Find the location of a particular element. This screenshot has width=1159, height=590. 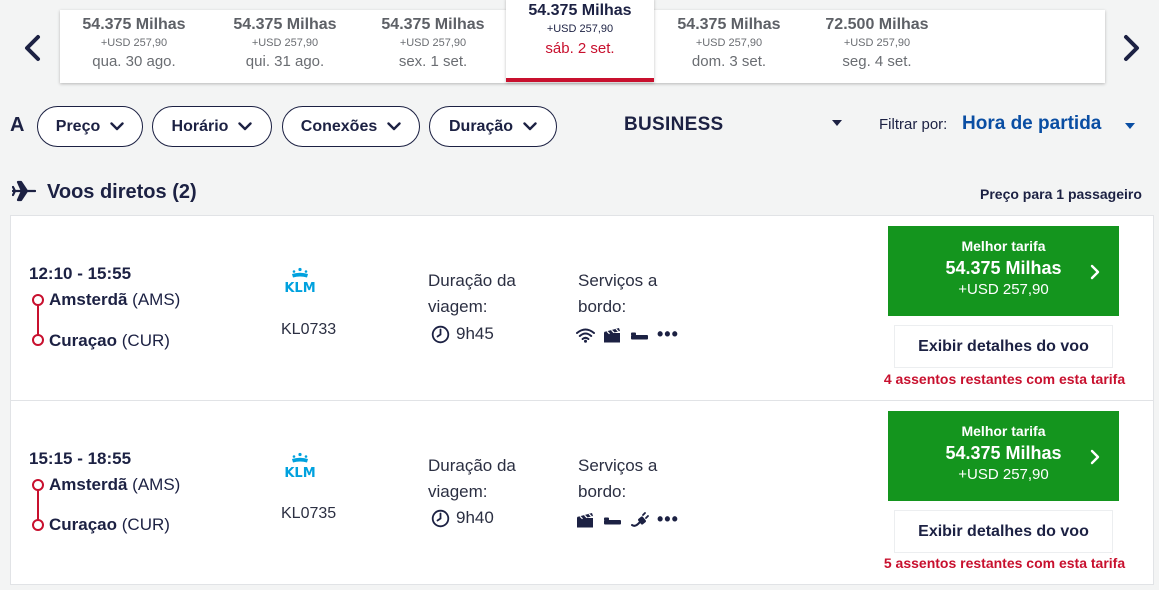

price-note: Preço para 1 passageiro is located at coordinates (1061, 194).